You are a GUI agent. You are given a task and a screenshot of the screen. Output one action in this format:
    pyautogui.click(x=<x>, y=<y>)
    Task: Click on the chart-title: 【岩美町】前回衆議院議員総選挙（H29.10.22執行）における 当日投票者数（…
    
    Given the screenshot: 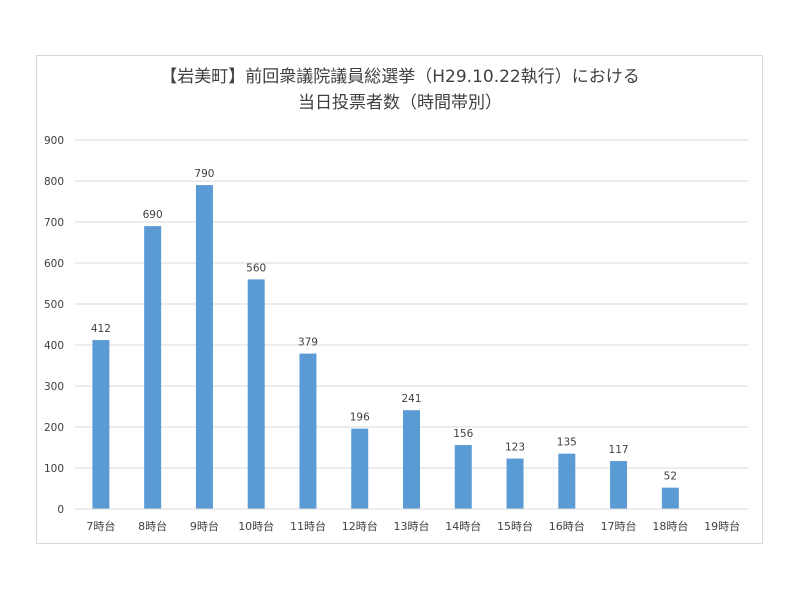 What is the action you would take?
    pyautogui.click(x=400, y=90)
    